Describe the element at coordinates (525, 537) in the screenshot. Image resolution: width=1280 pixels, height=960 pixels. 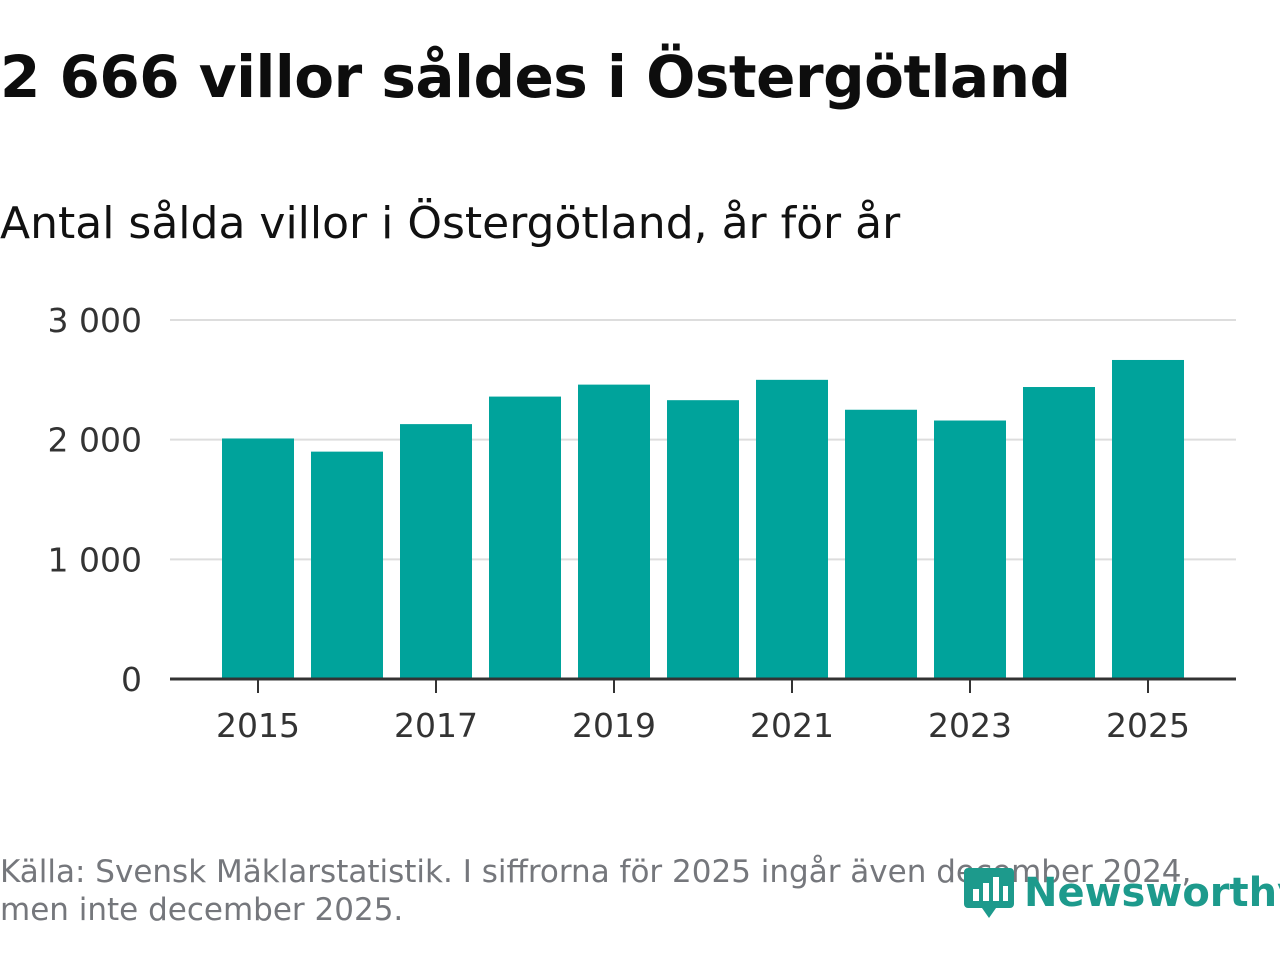
I see `bar-2018` at that location.